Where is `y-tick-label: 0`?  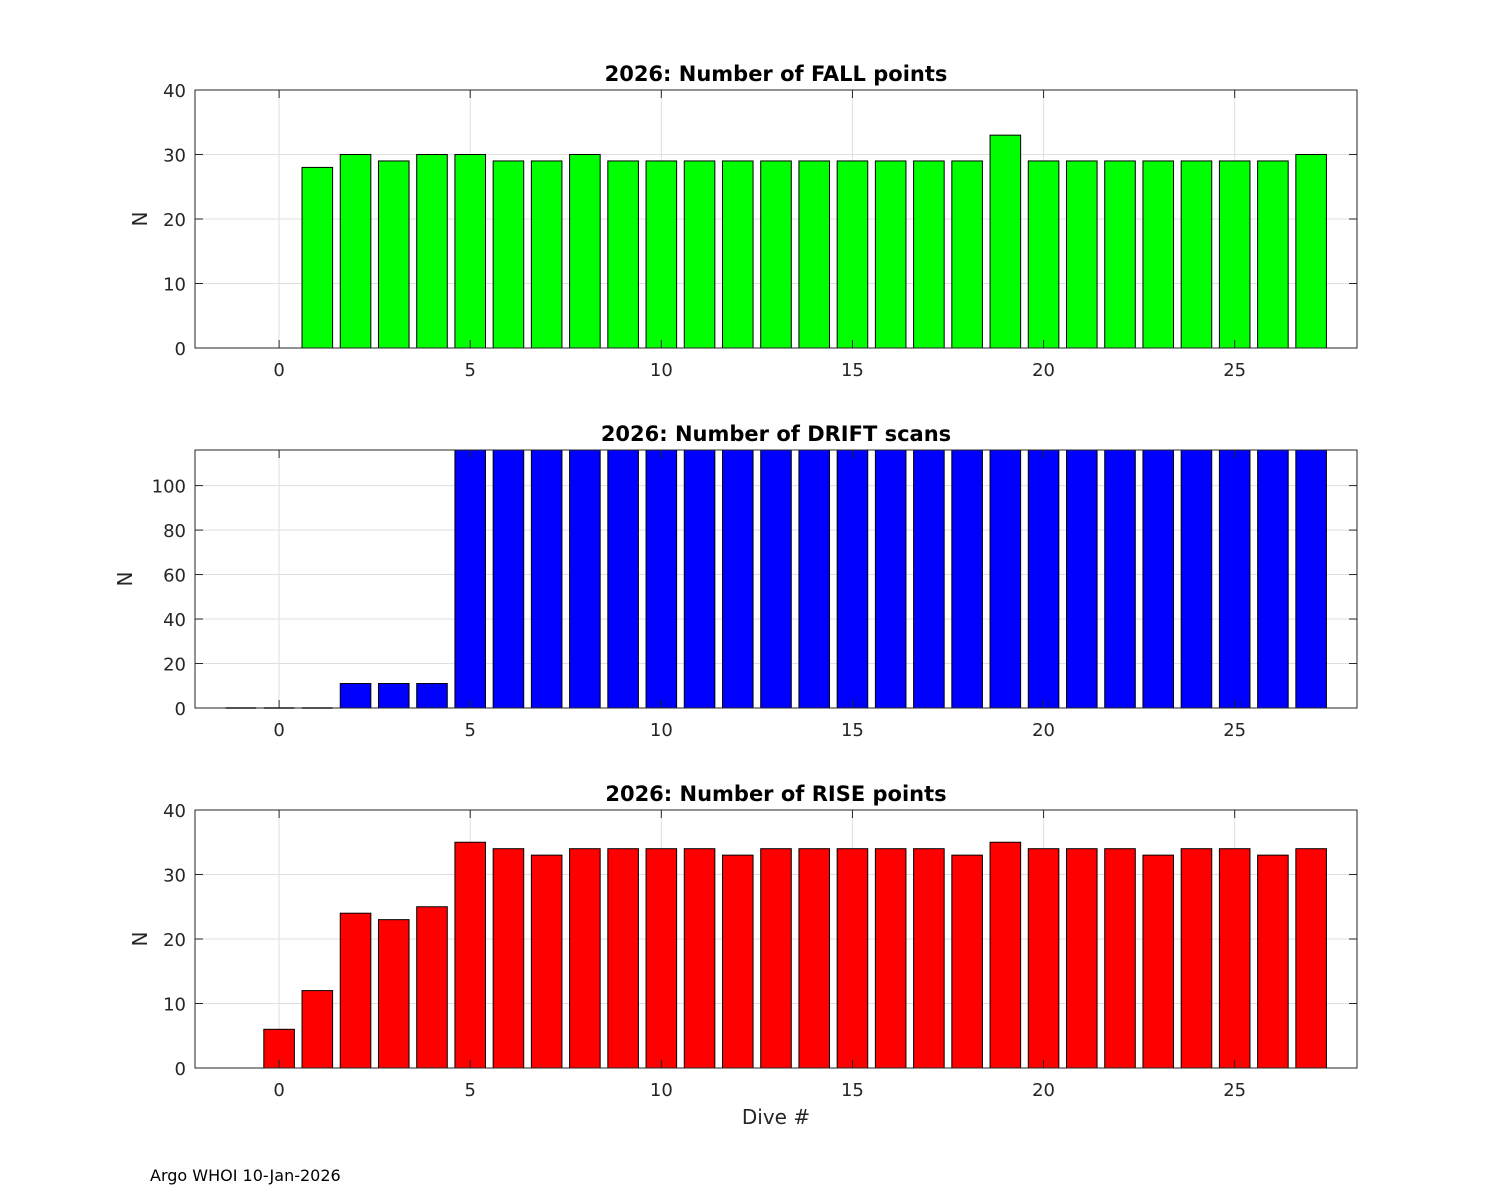
y-tick-label: 0 is located at coordinates (180, 1069).